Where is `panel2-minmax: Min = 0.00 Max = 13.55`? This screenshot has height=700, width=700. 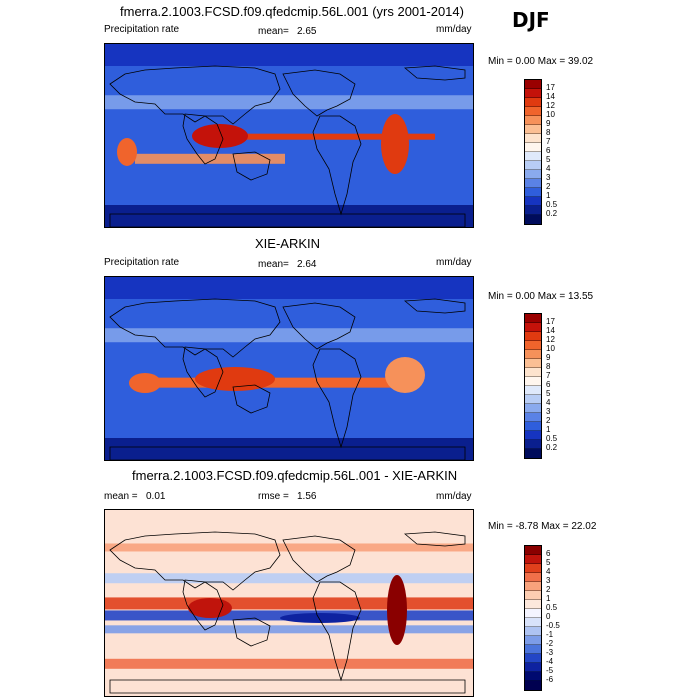
panel2-minmax: Min = 0.00 Max = 13.55 is located at coordinates (541, 296).